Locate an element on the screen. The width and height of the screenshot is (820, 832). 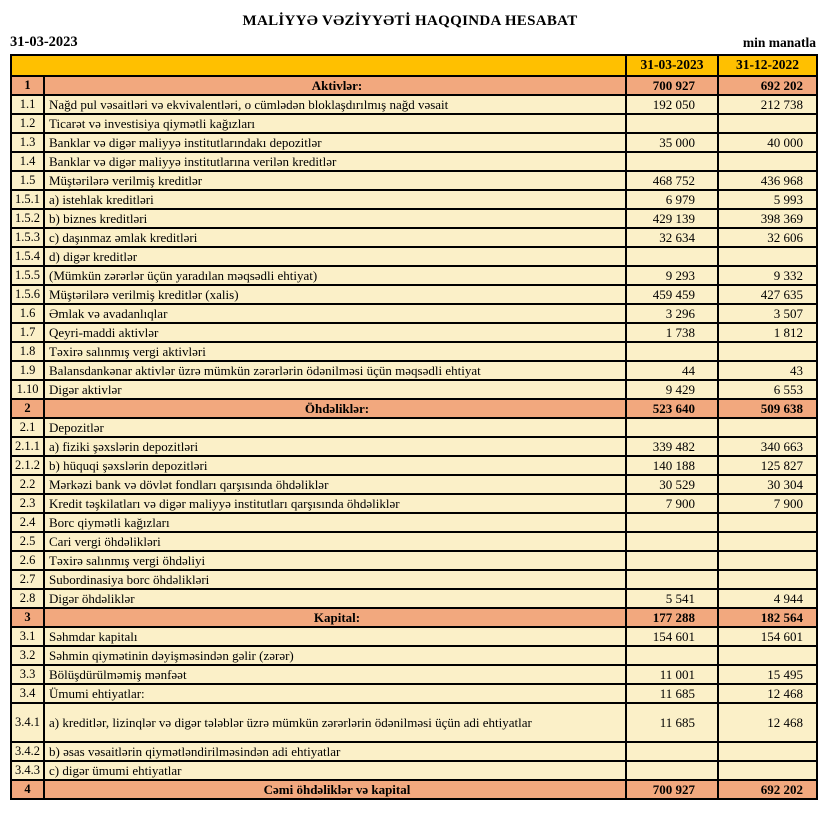
row-number-cell: 3.2 is located at coordinates (27, 655).